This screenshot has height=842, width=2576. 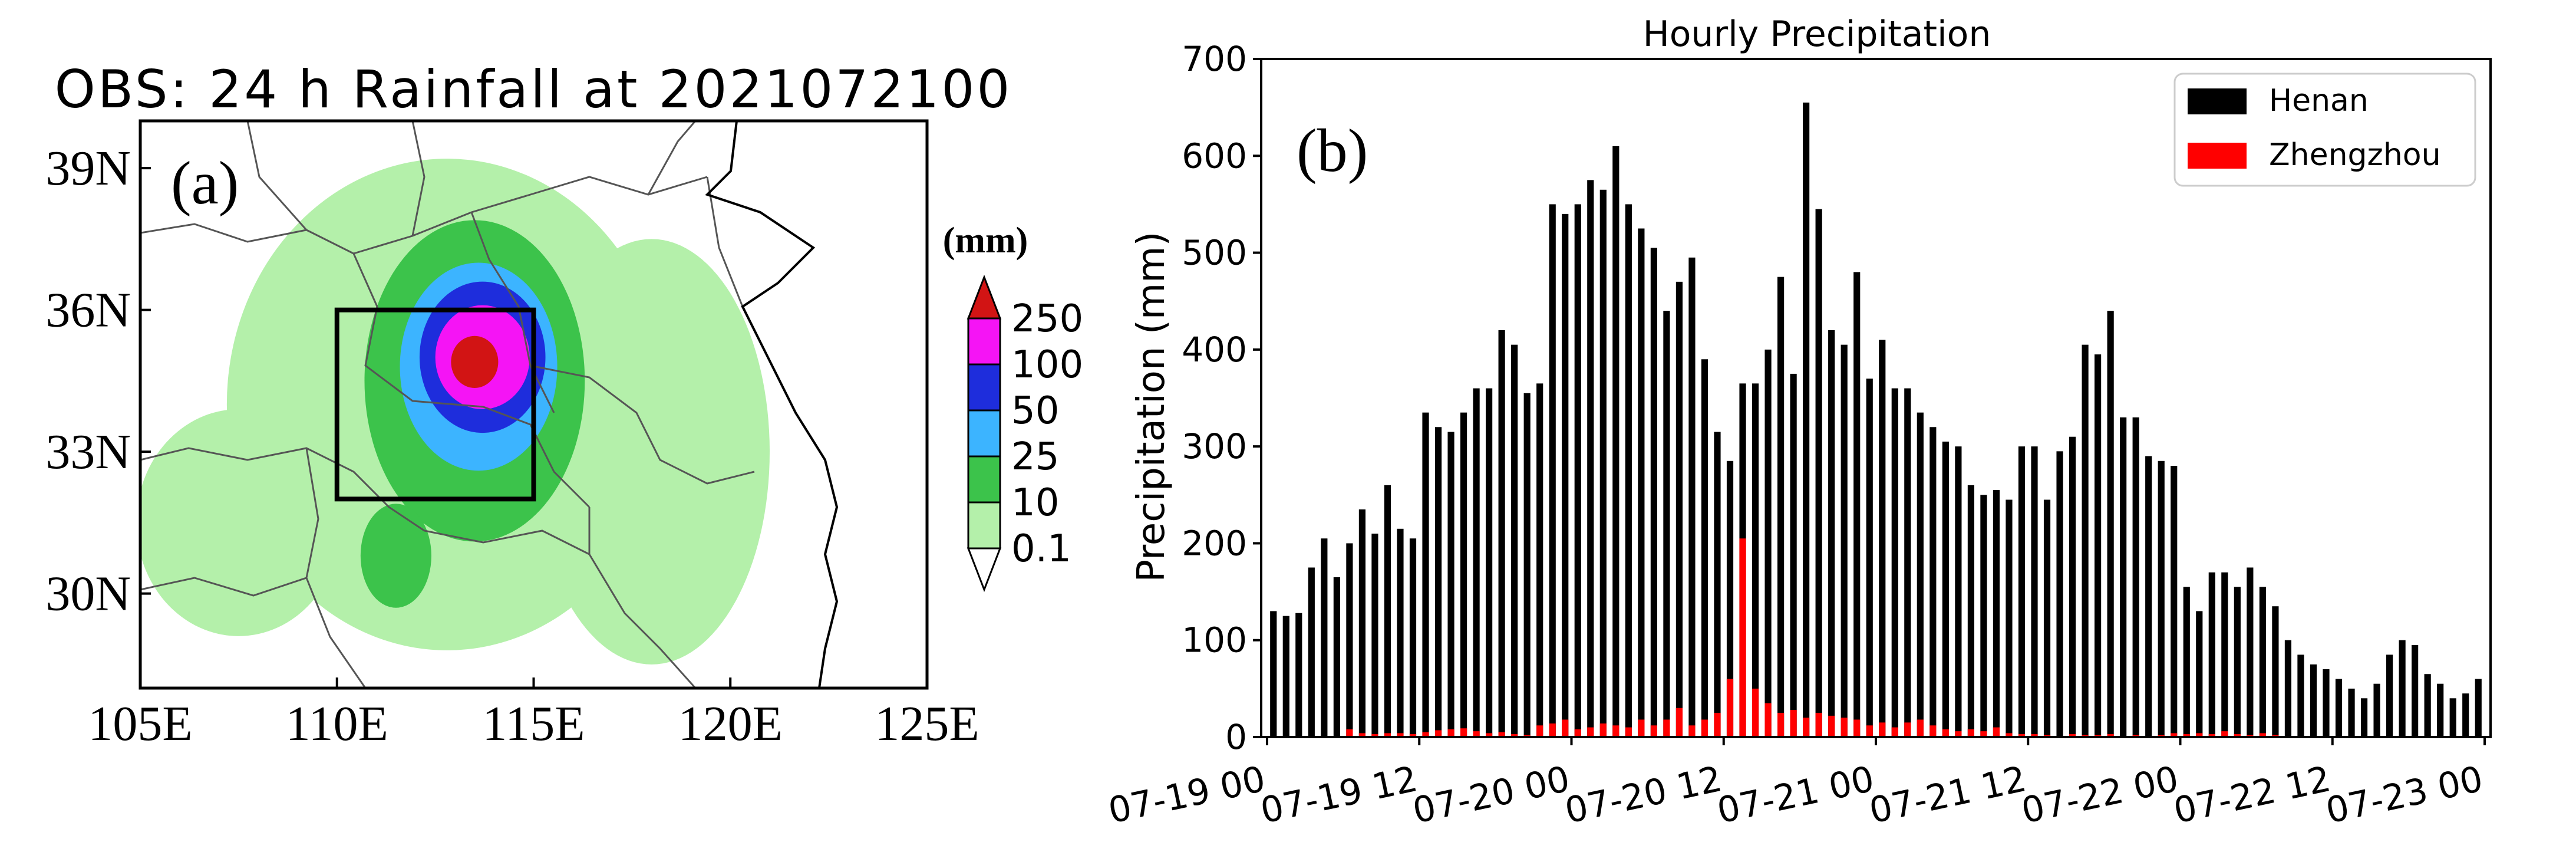 I want to click on coastline, so click(x=772, y=405).